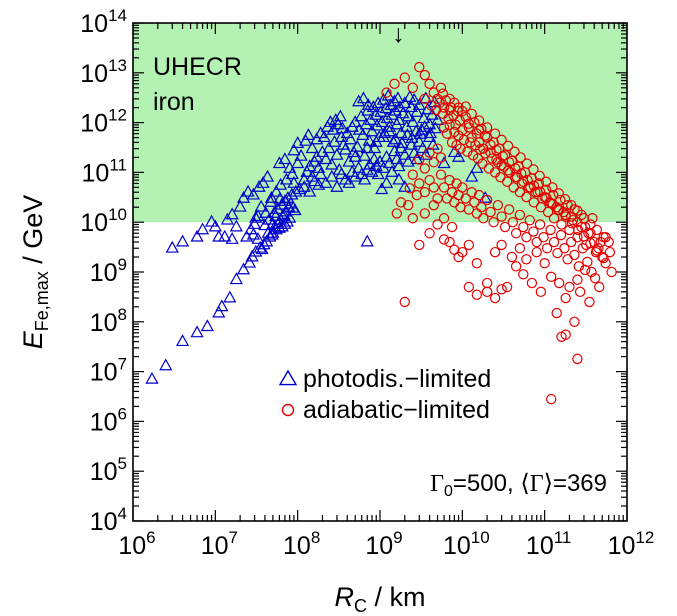  What do you see at coordinates (396, 410) in the screenshot?
I see `legend-label-adiabatic: adiabatic−limited` at bounding box center [396, 410].